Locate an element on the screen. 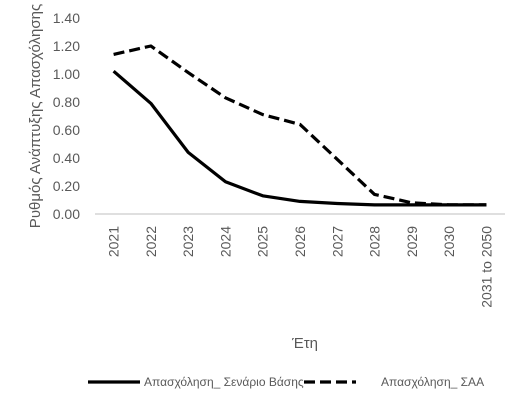 The image size is (517, 394). x-tick-label: 2022 is located at coordinates (151, 241).